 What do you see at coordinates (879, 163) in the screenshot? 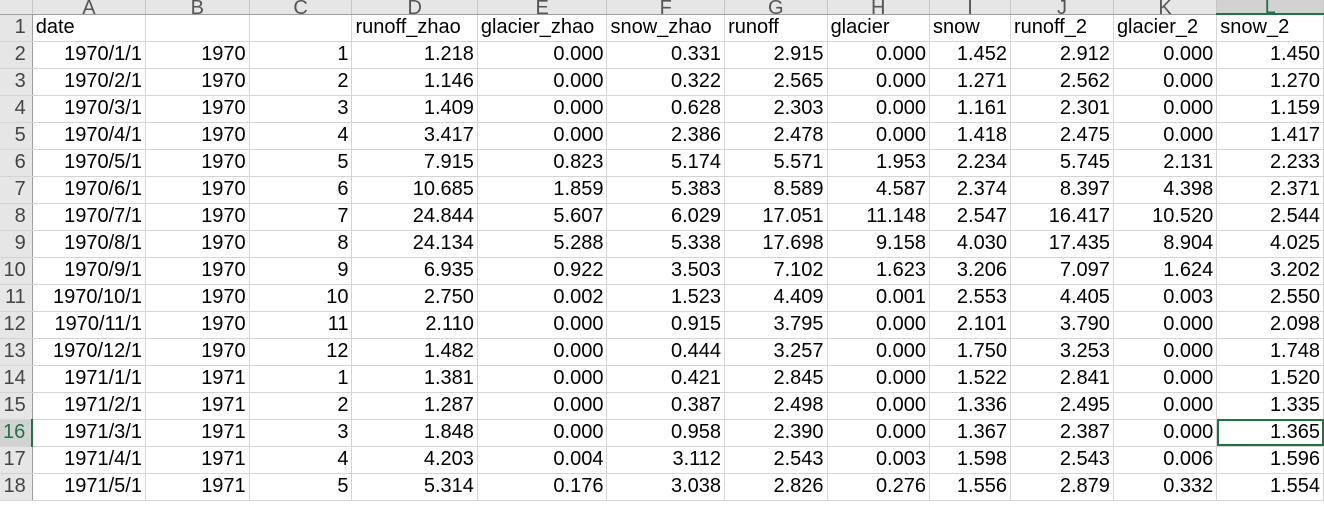
I see `cell-h6: 1.953` at bounding box center [879, 163].